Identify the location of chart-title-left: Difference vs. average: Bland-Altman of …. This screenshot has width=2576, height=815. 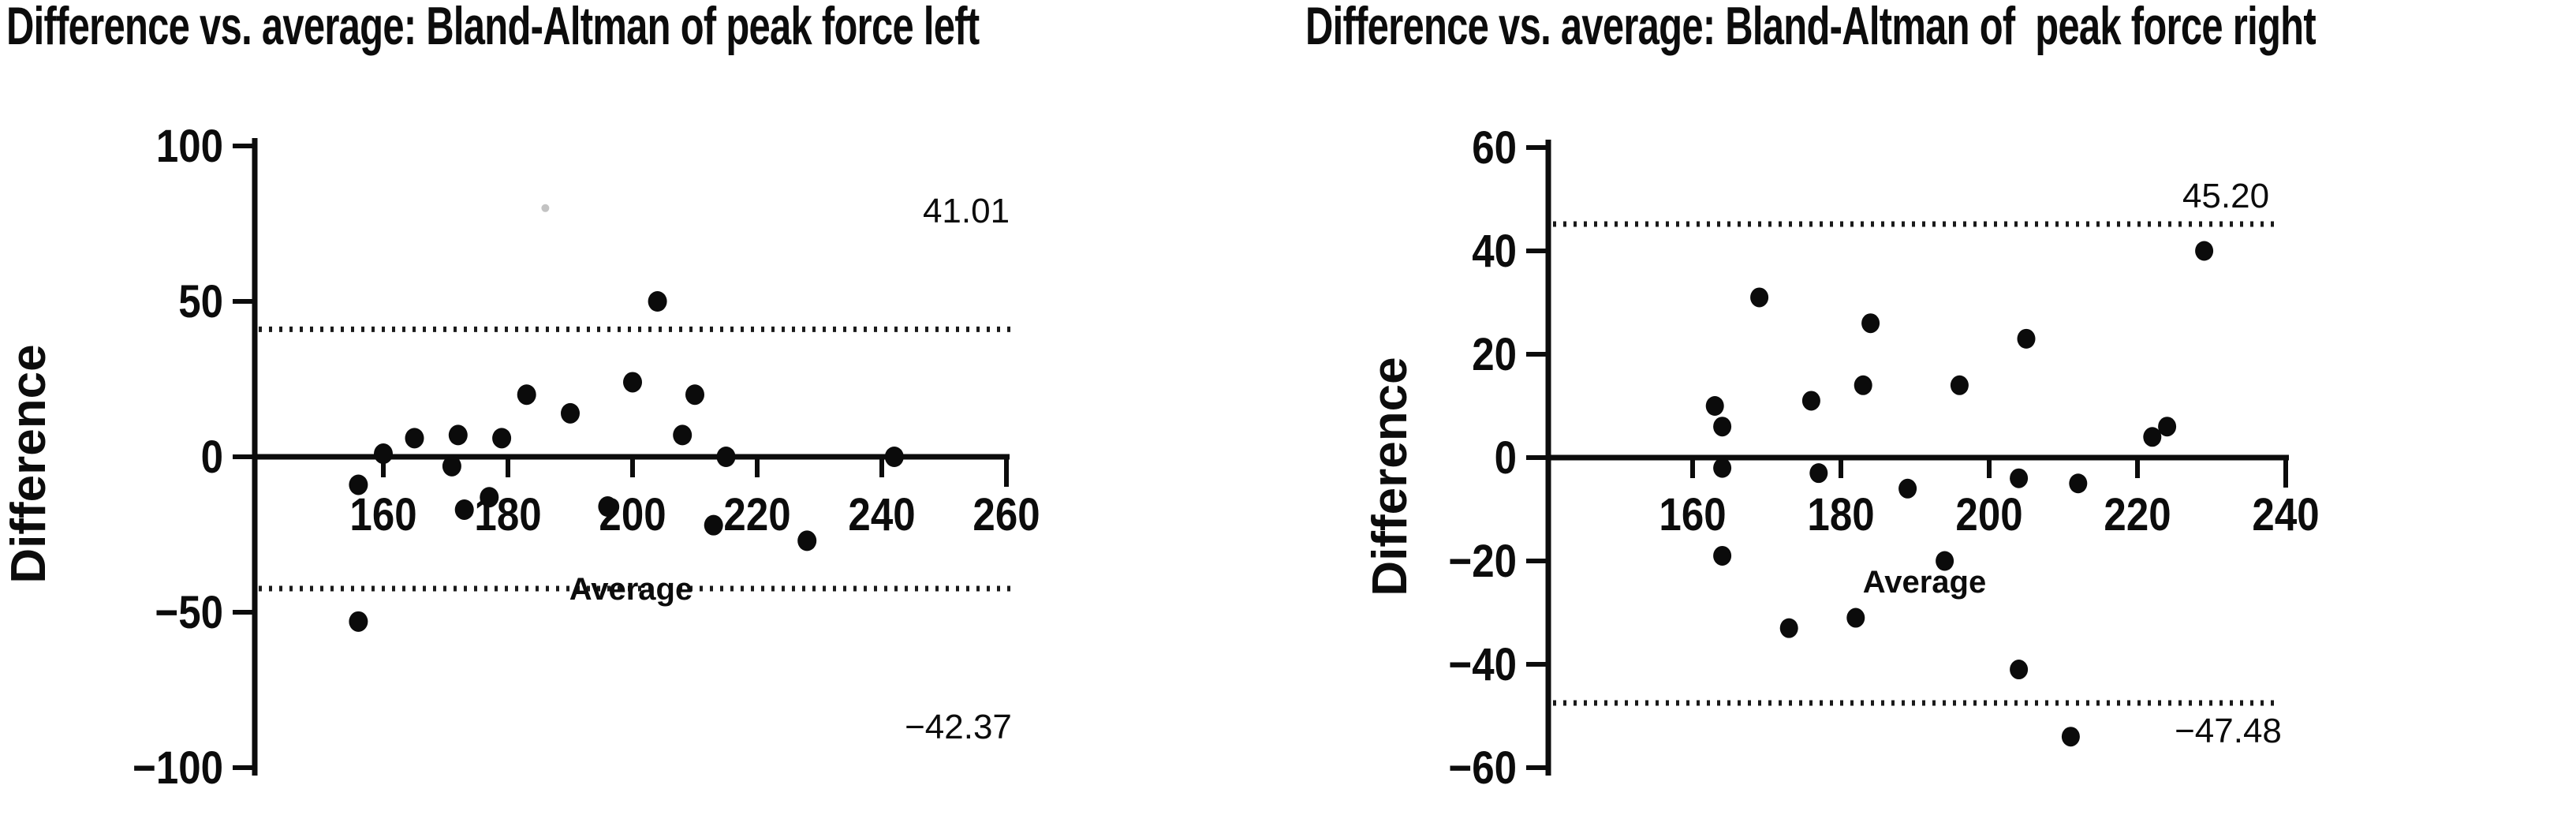
(493, 28).